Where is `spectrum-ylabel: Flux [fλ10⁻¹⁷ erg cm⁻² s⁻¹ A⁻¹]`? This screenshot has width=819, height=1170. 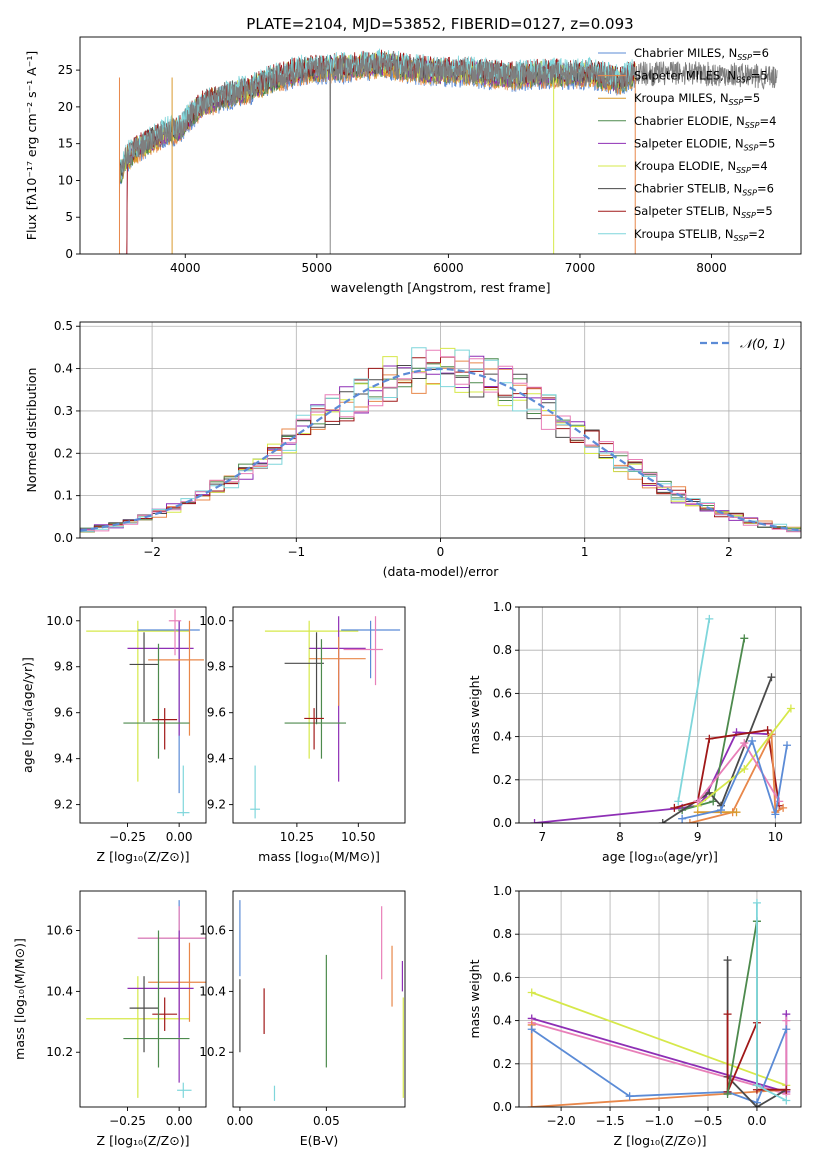
spectrum-ylabel: Flux [fλ10⁻¹⁷ erg cm⁻² s⁻¹ A⁻¹] is located at coordinates (31, 145).